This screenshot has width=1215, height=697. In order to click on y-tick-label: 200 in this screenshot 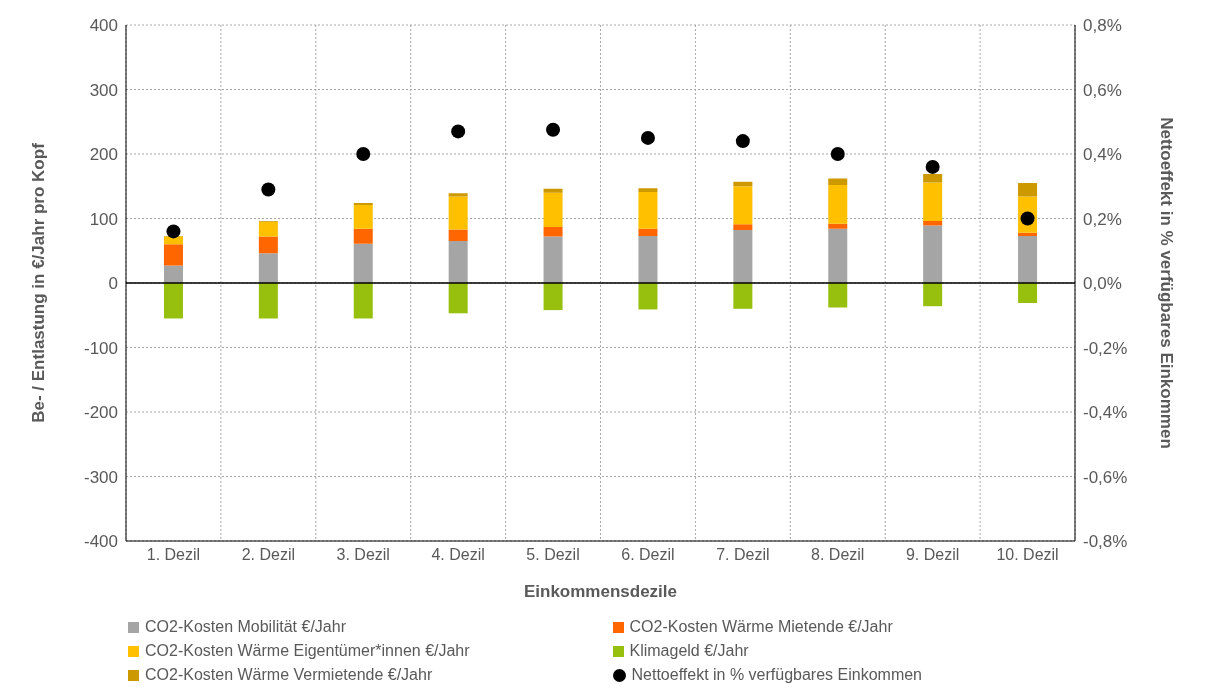, I will do `click(103, 155)`.